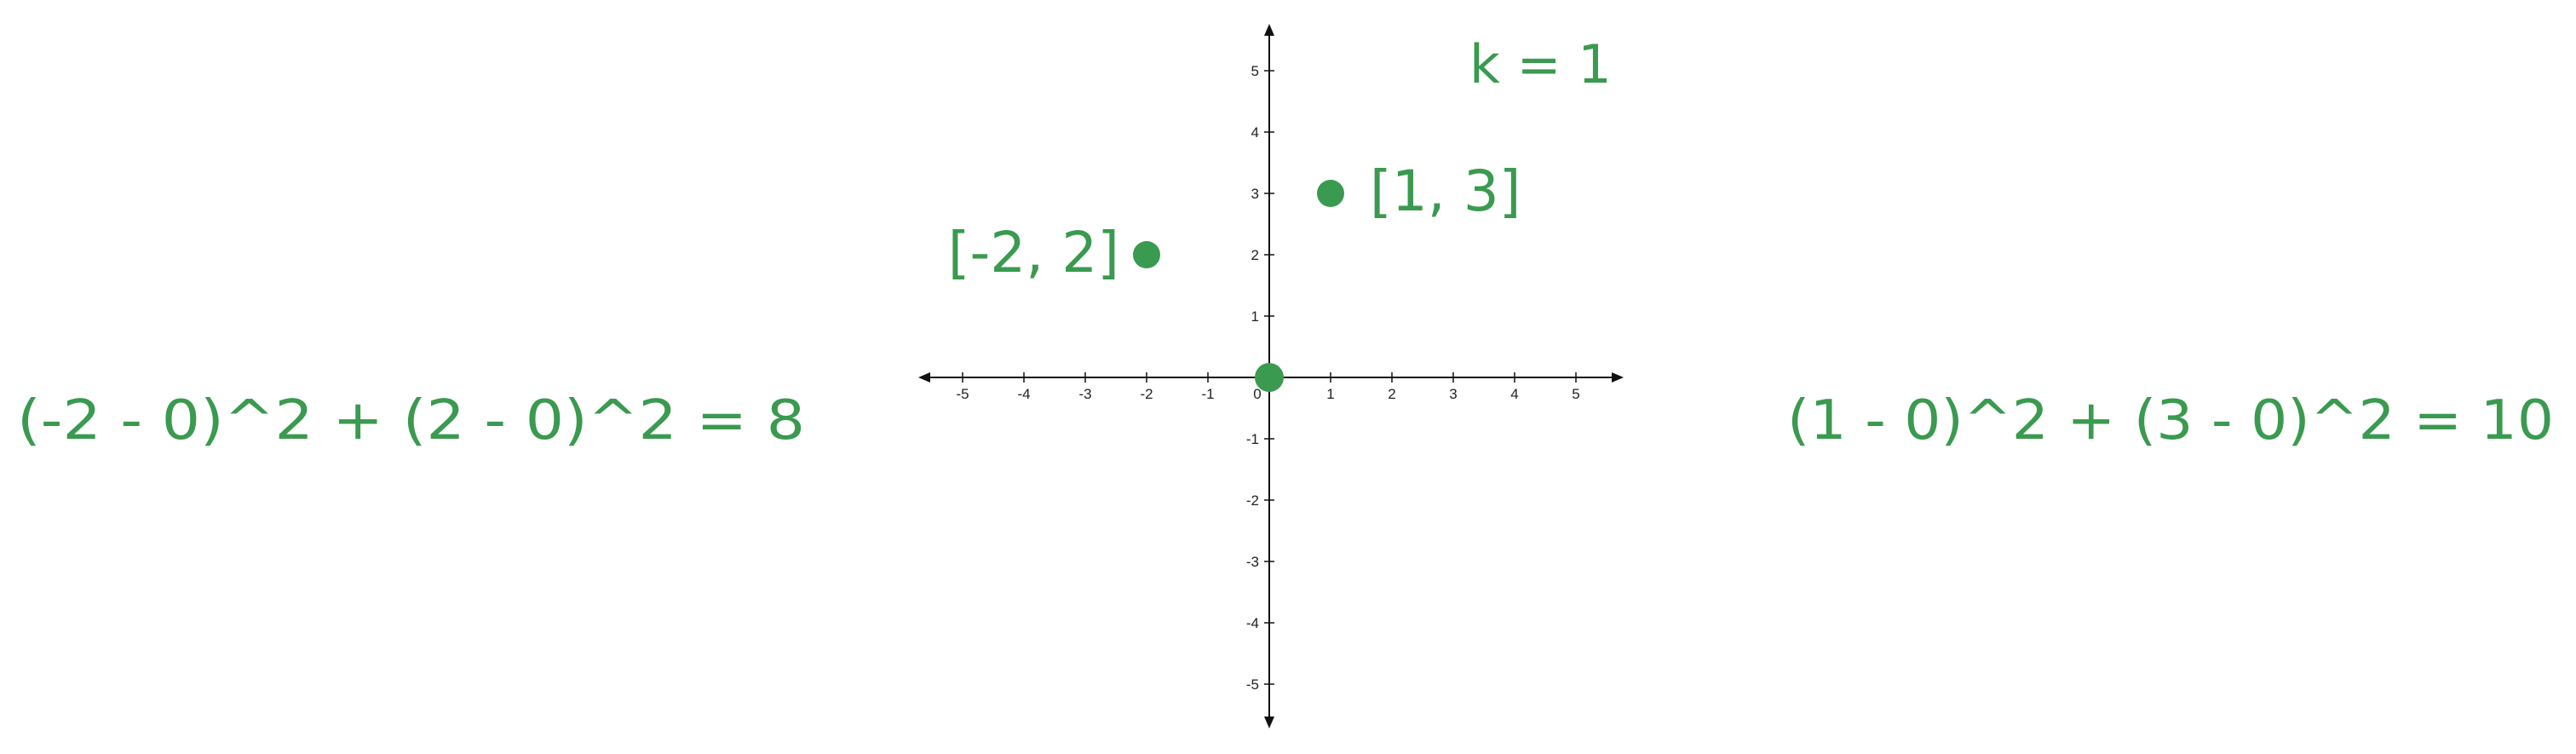  I want to click on x-tick-label: 3, so click(1453, 394).